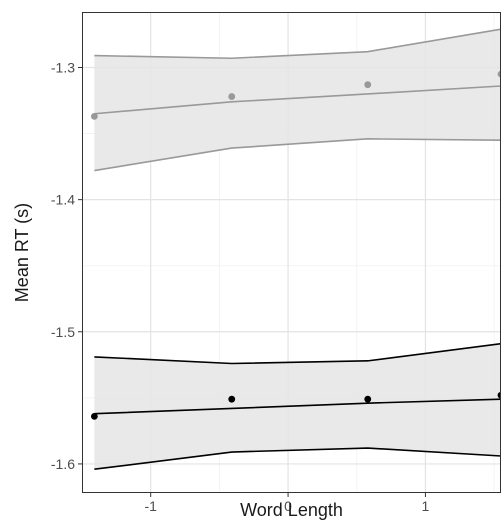 This screenshot has width=501, height=523. I want to click on x-axis-title: Word Length, so click(291, 510).